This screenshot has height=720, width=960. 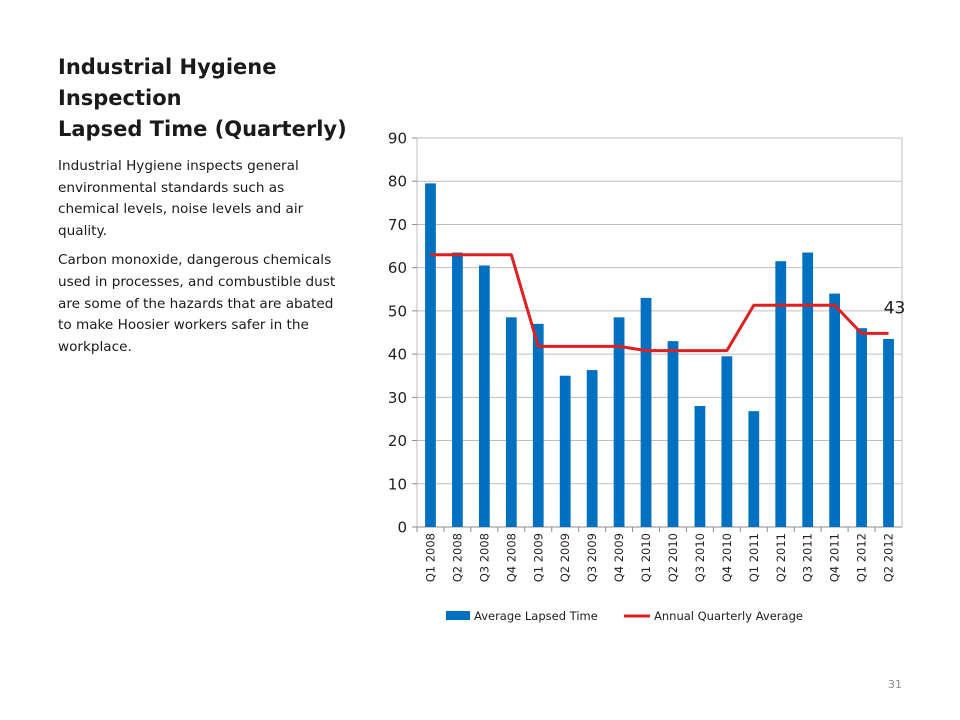 What do you see at coordinates (565, 557) in the screenshot?
I see `x-tick-label: Q2 2009` at bounding box center [565, 557].